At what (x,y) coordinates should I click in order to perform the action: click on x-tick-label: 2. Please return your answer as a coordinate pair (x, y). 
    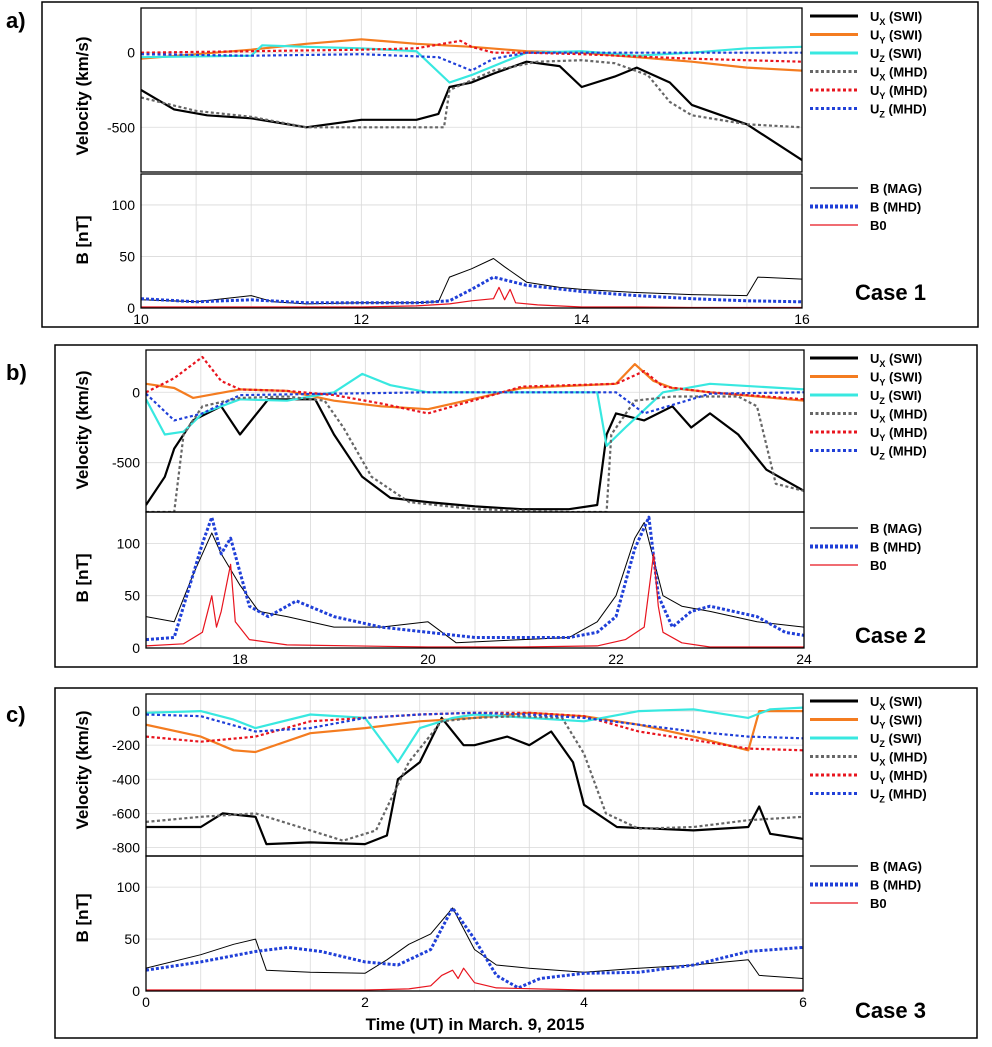
    Looking at the image, I should click on (365, 1002).